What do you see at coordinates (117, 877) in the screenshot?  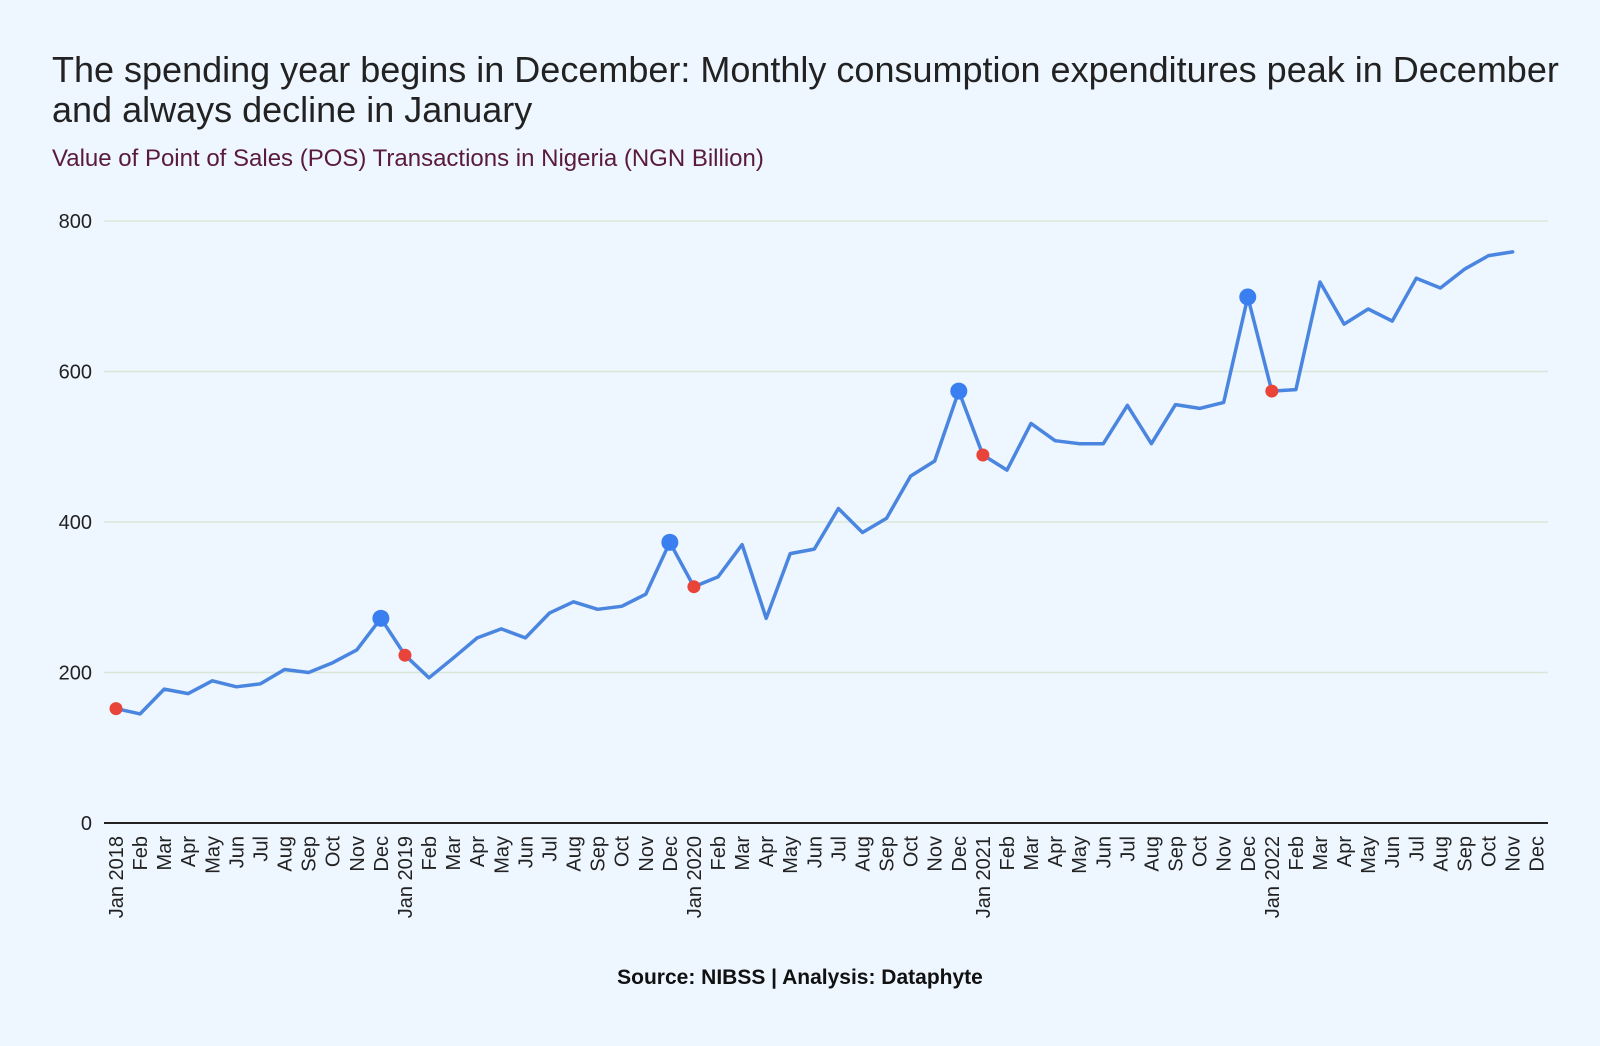 I see `x-tick-label: Jan 2018` at bounding box center [117, 877].